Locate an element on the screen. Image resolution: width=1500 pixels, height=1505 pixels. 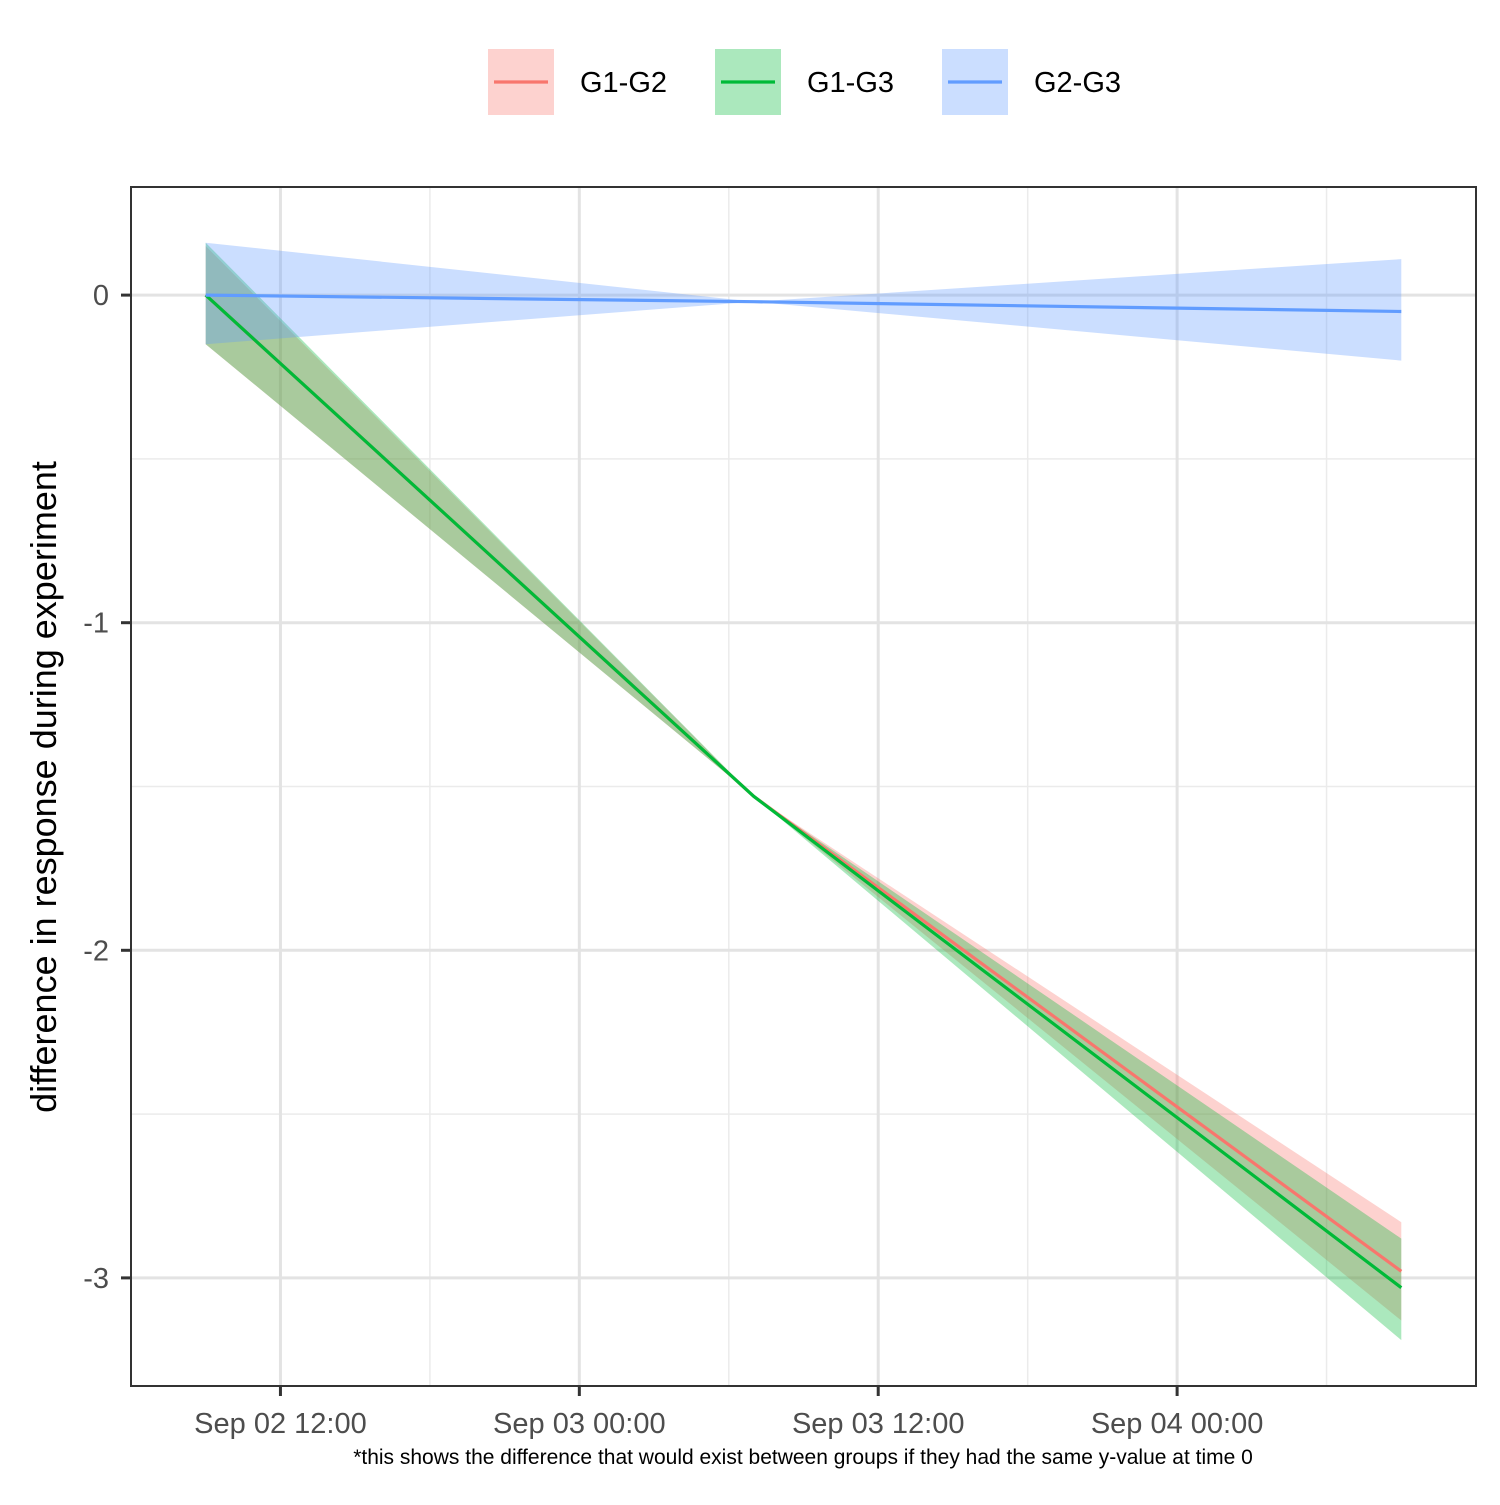
legend-item-g2-g3: G2-G3 is located at coordinates (1031, 82).